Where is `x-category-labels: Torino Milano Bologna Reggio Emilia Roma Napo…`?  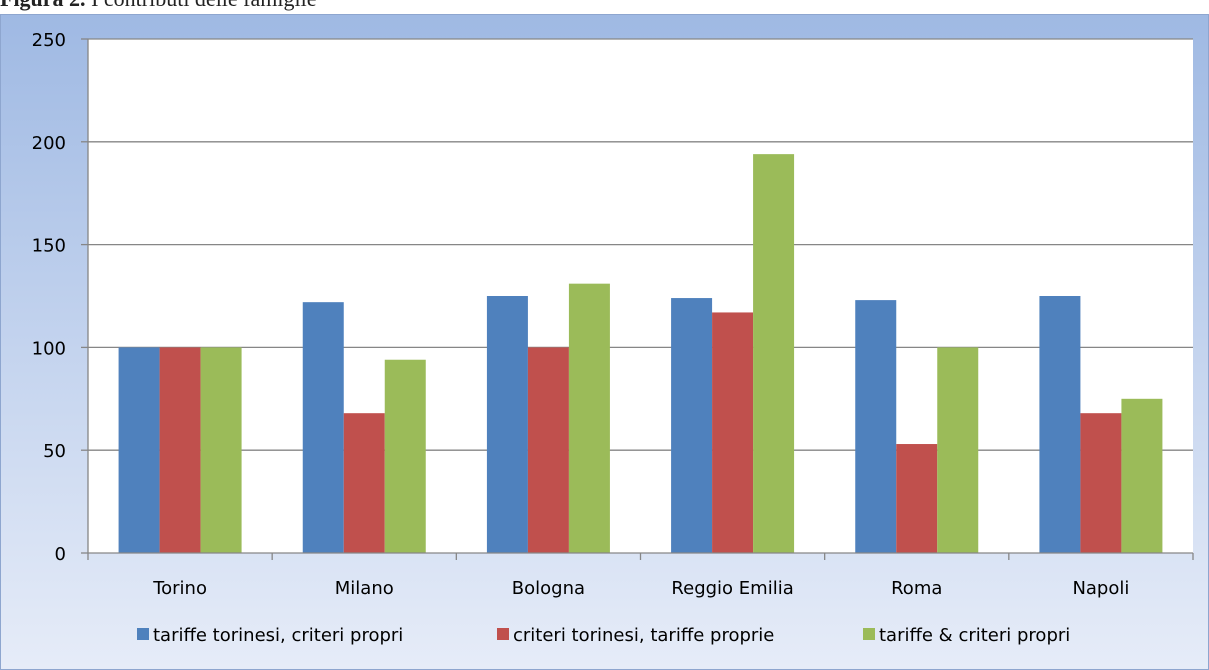
x-category-labels: Torino Milano Bologna Reggio Emilia Roma Napo… is located at coordinates (640, 588).